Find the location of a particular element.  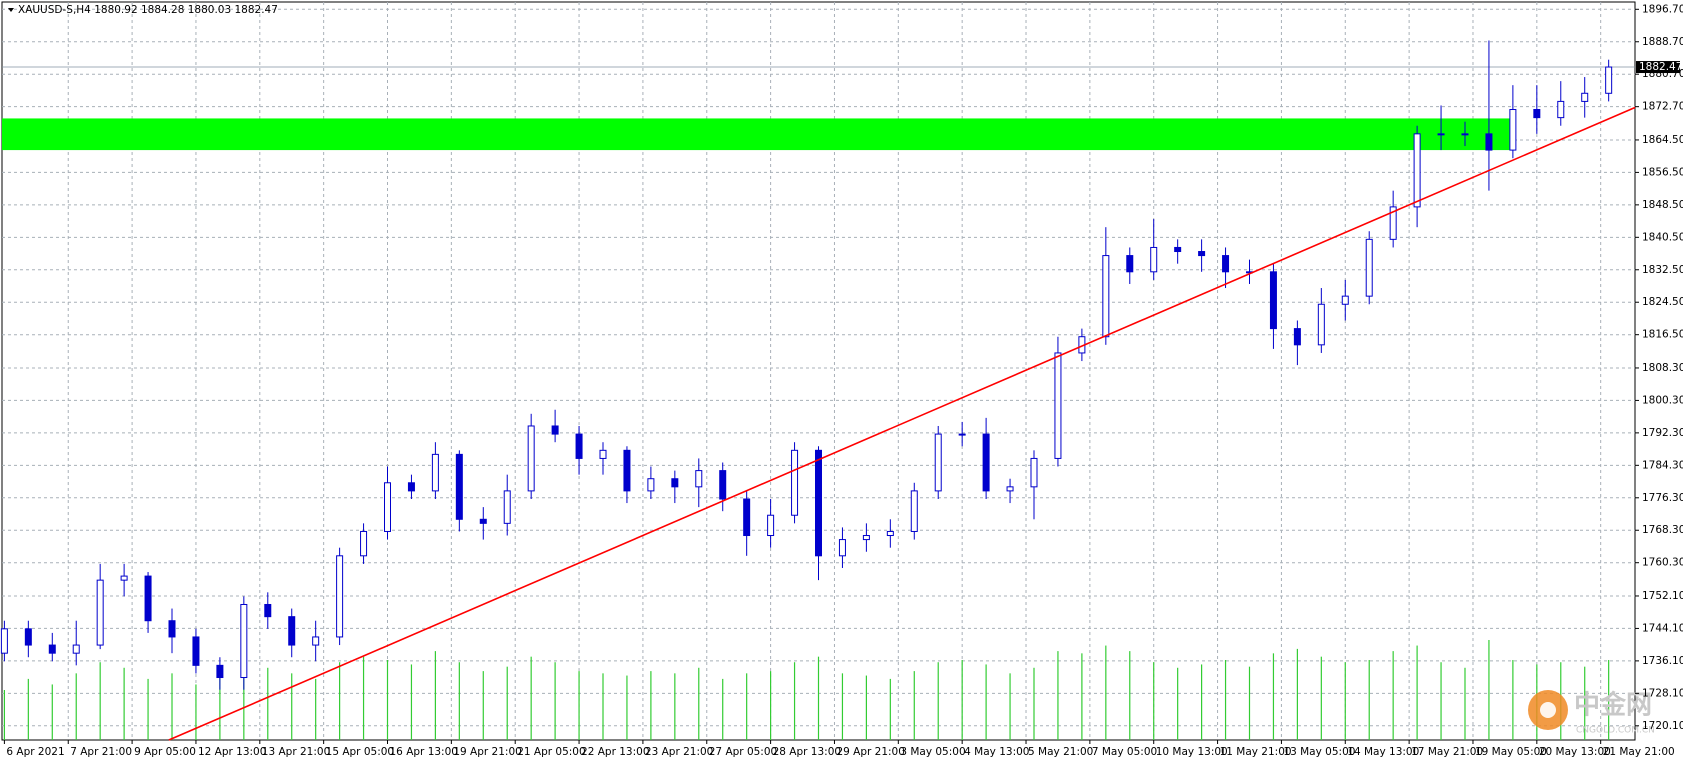

x-tick-label: 15 Apr 05:00 is located at coordinates (360, 752).